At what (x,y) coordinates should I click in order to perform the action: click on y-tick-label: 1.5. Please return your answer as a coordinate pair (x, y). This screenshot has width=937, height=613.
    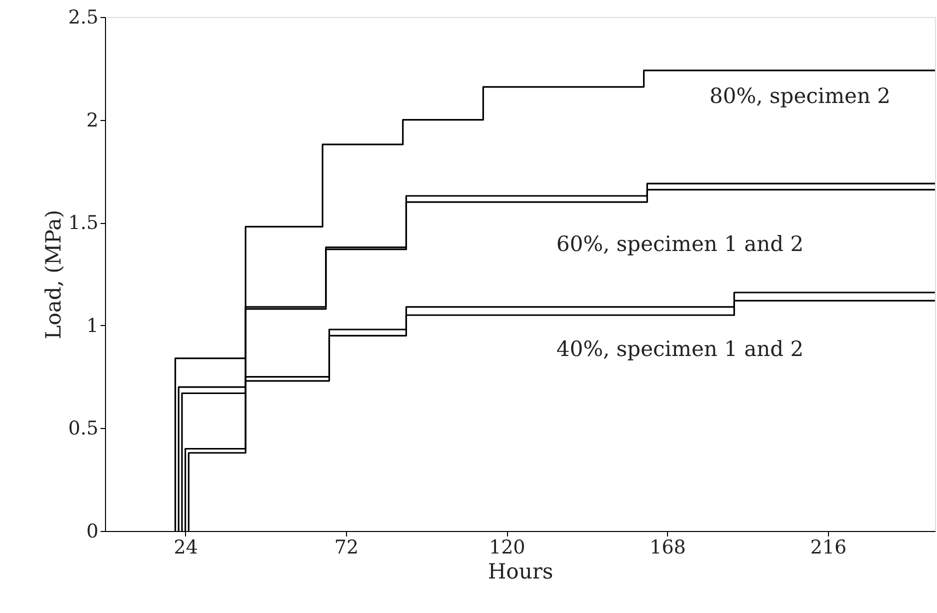
    Looking at the image, I should click on (83, 223).